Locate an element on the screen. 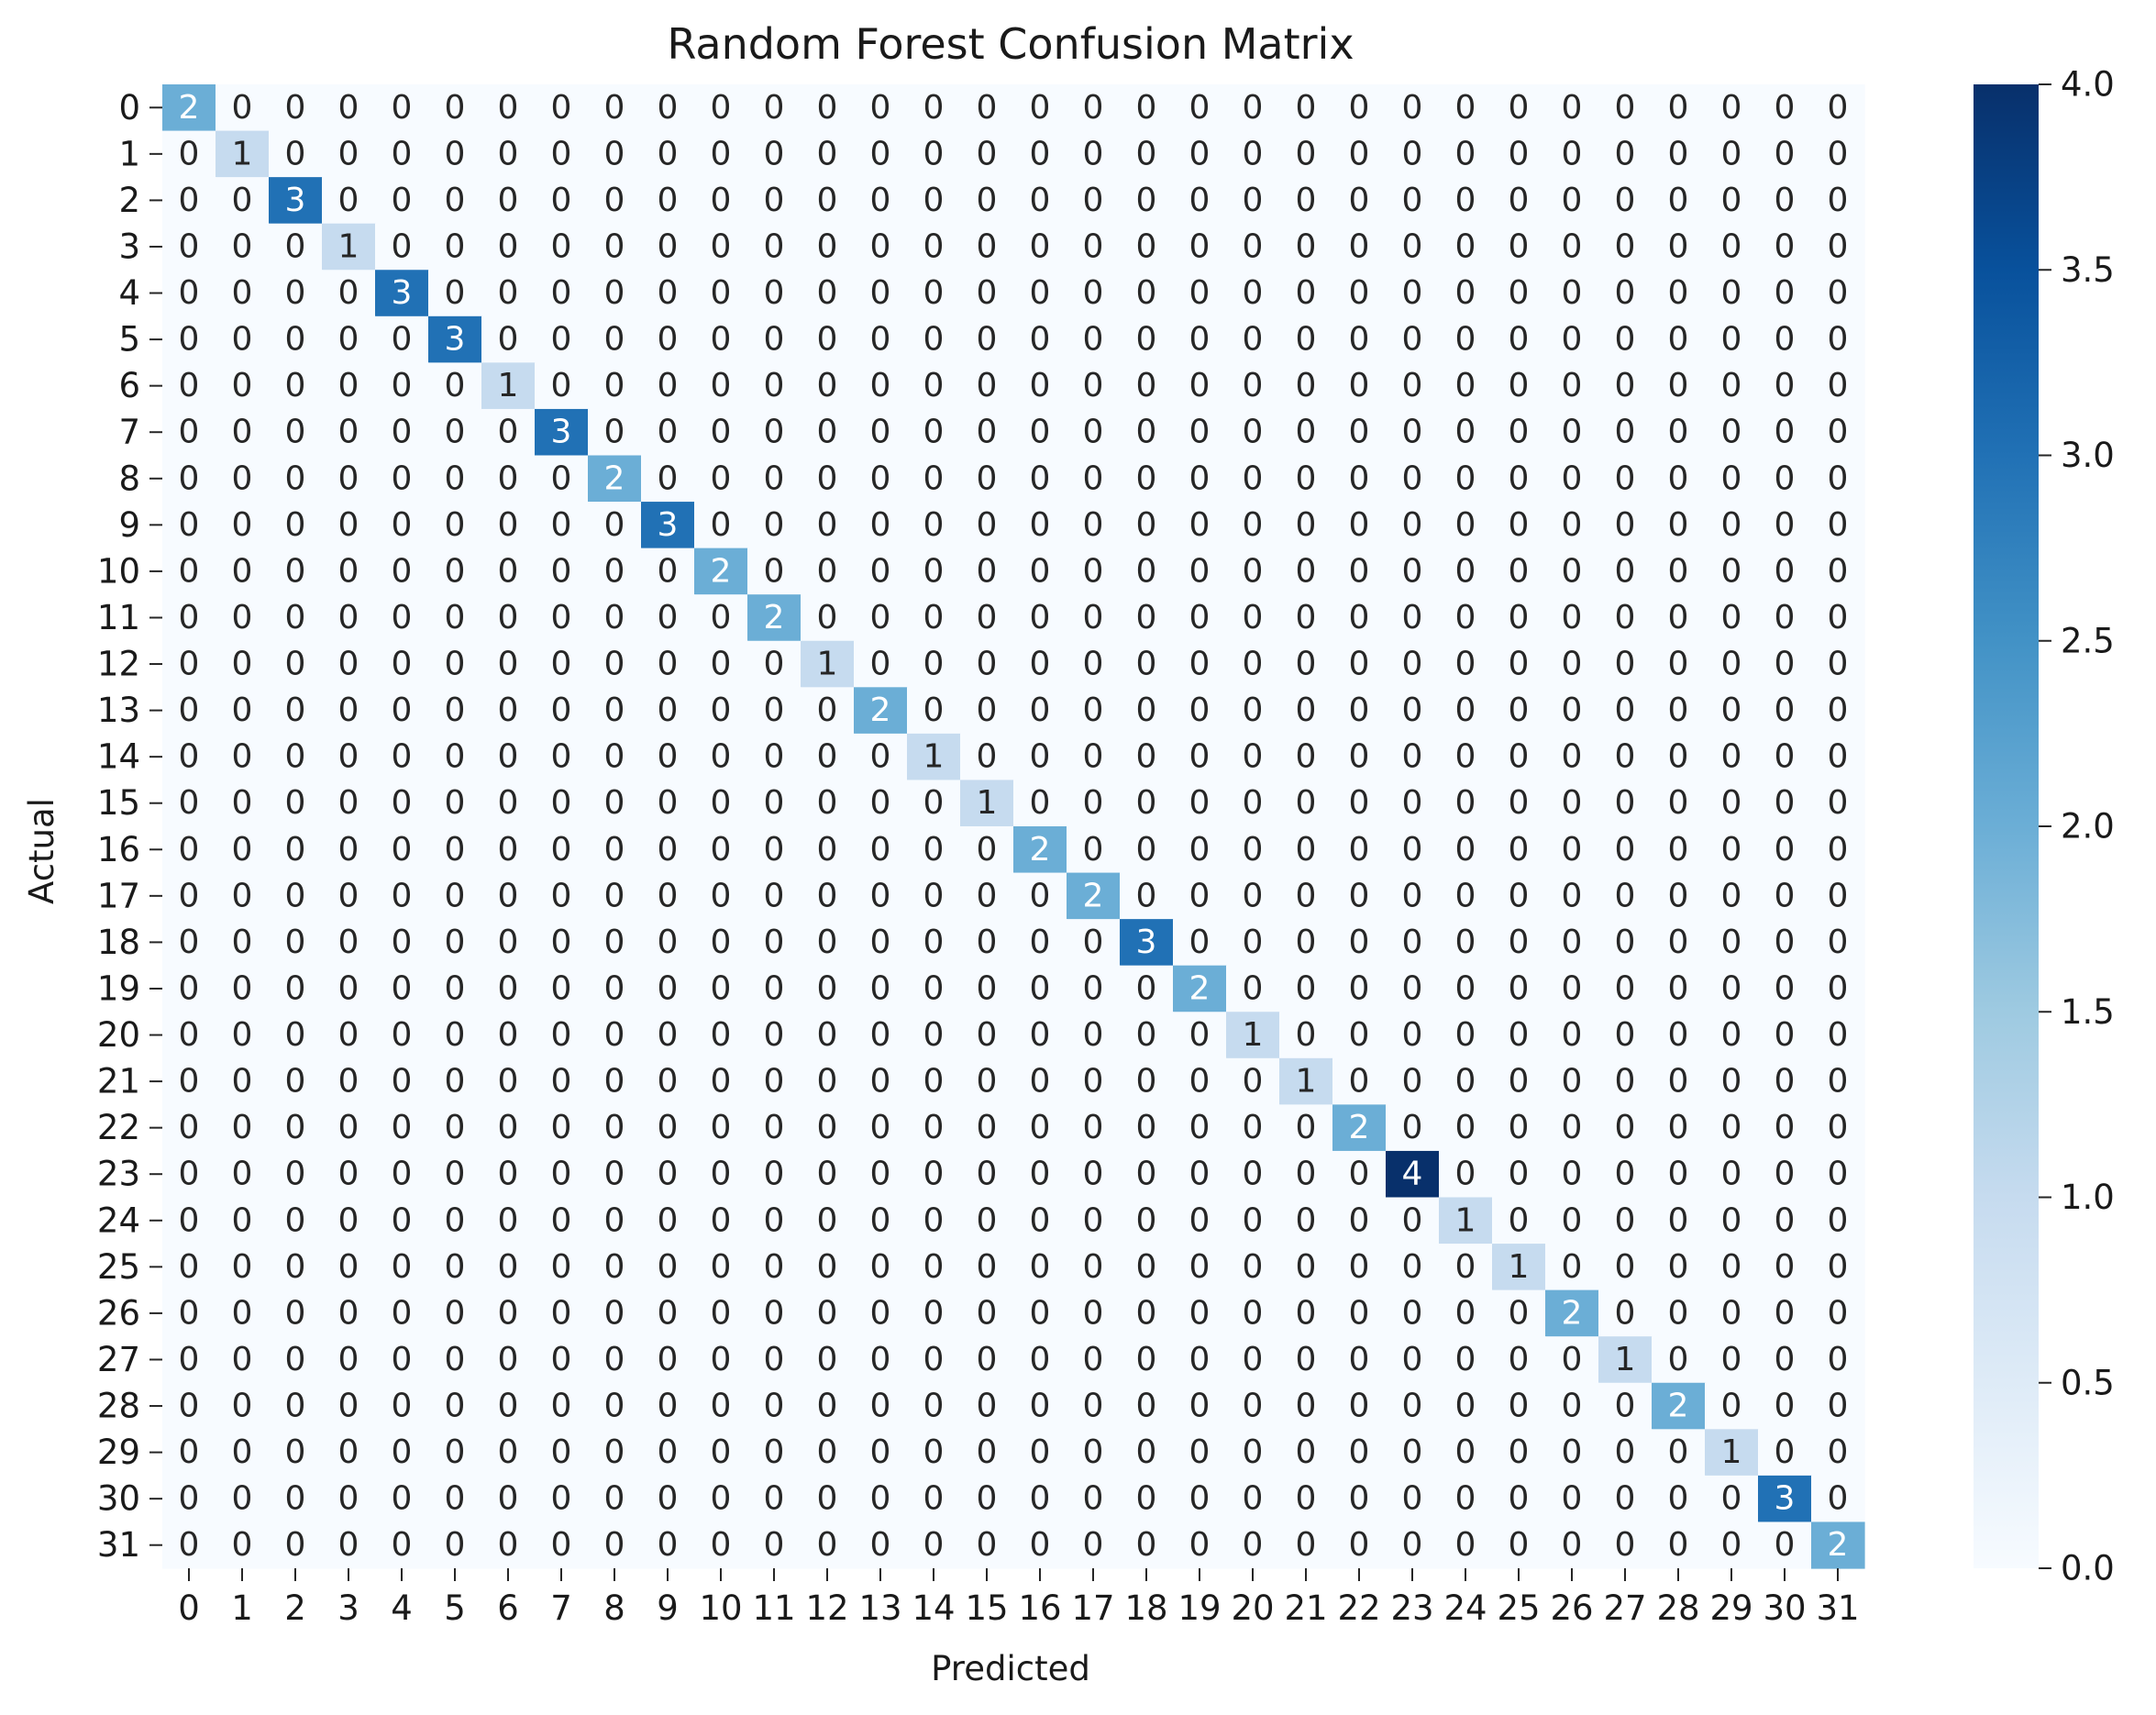  x-tick-label: 0 is located at coordinates (189, 1608).